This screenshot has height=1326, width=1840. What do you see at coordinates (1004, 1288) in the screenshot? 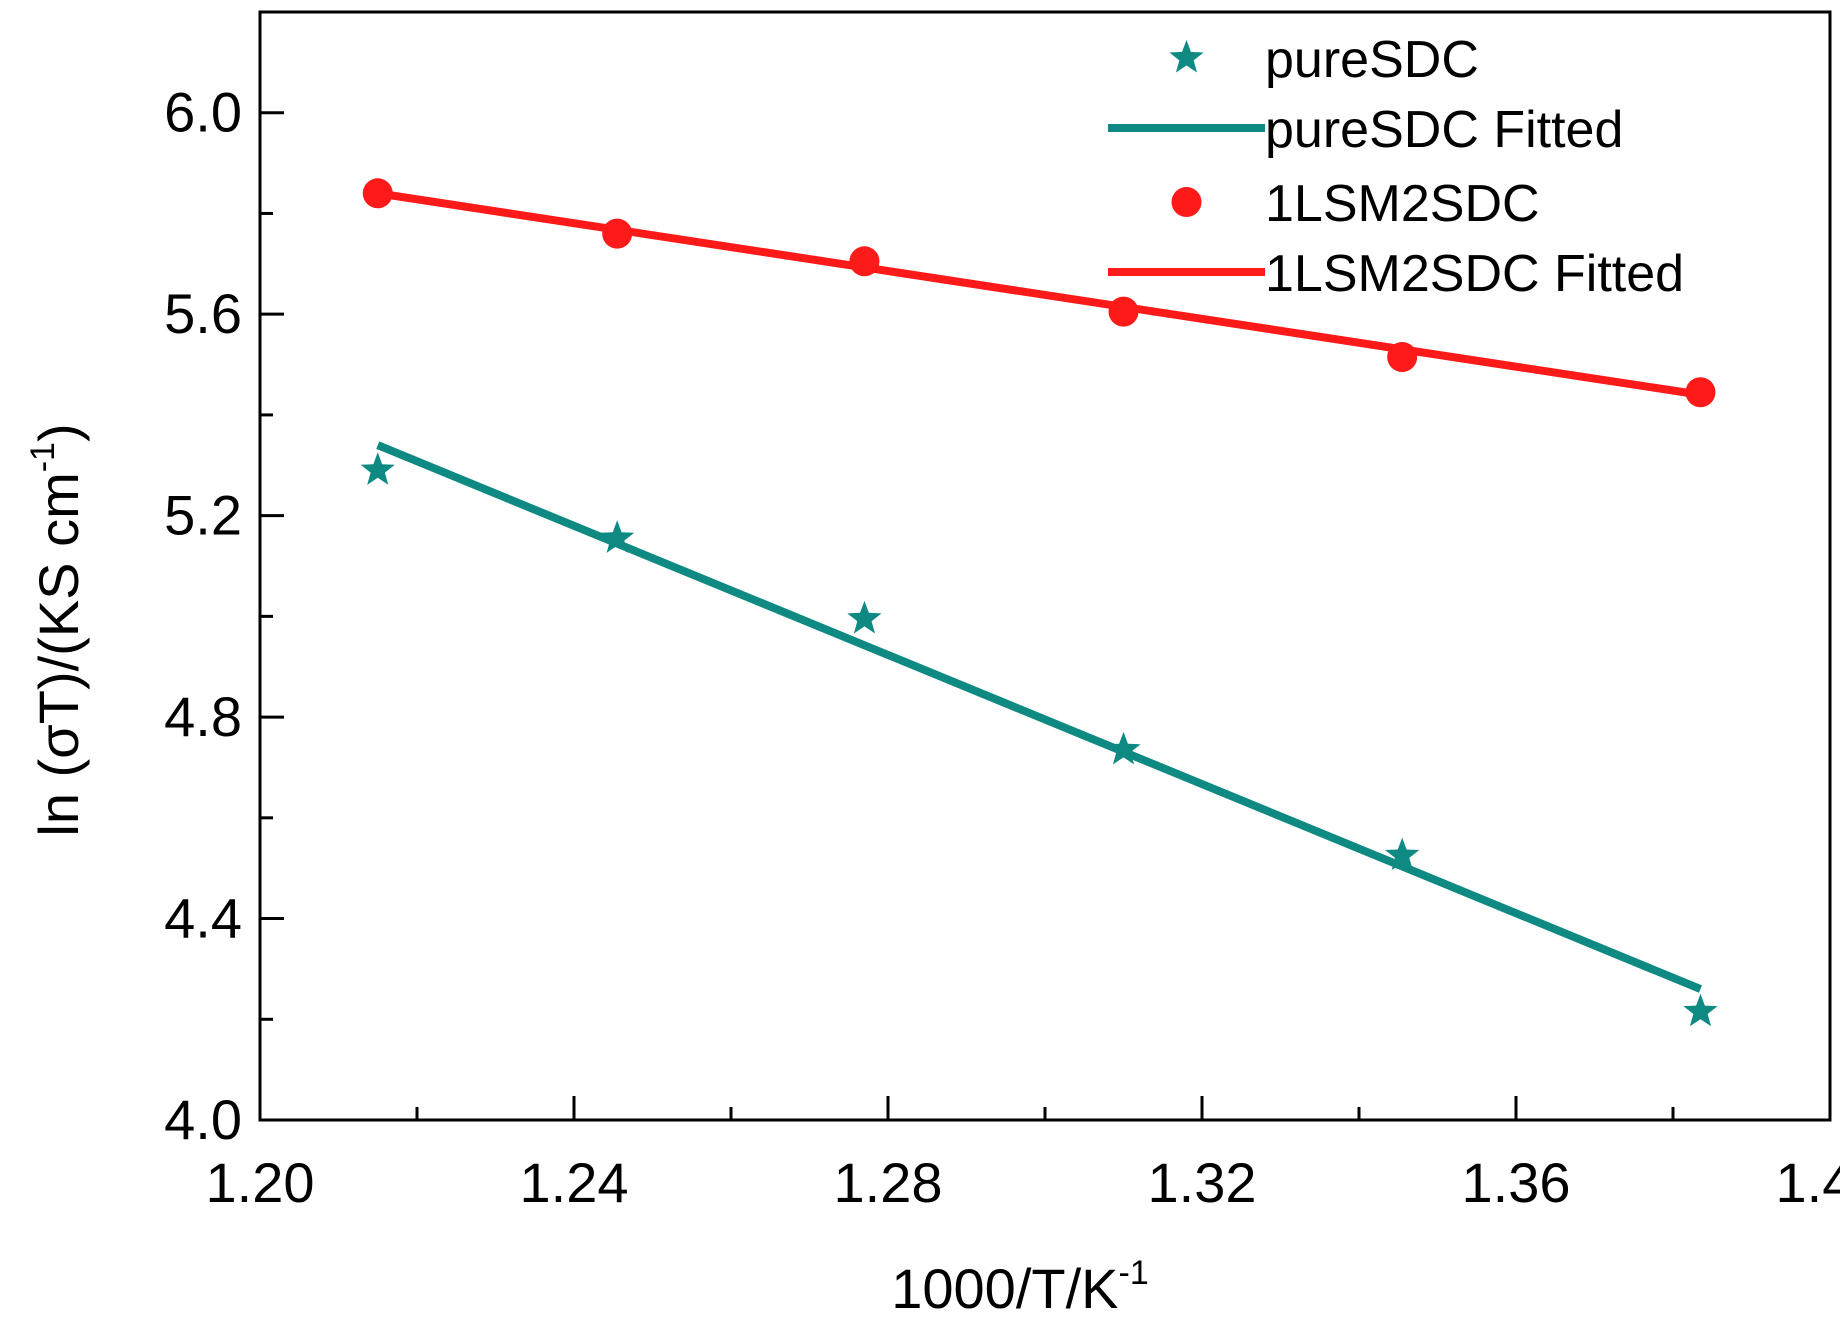
I see `x-axis-title-base: 1000/T/K` at bounding box center [1004, 1288].